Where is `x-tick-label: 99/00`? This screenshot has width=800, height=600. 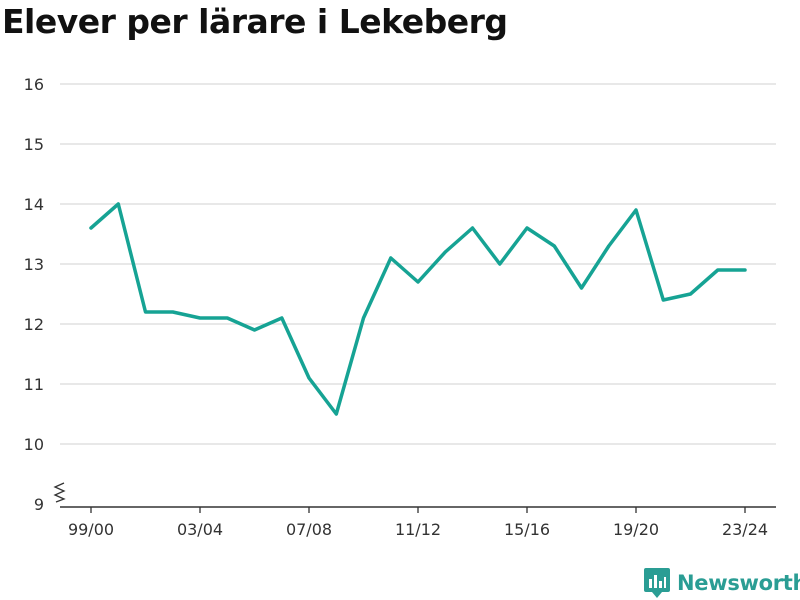
x-tick-label: 99/00 is located at coordinates (91, 529).